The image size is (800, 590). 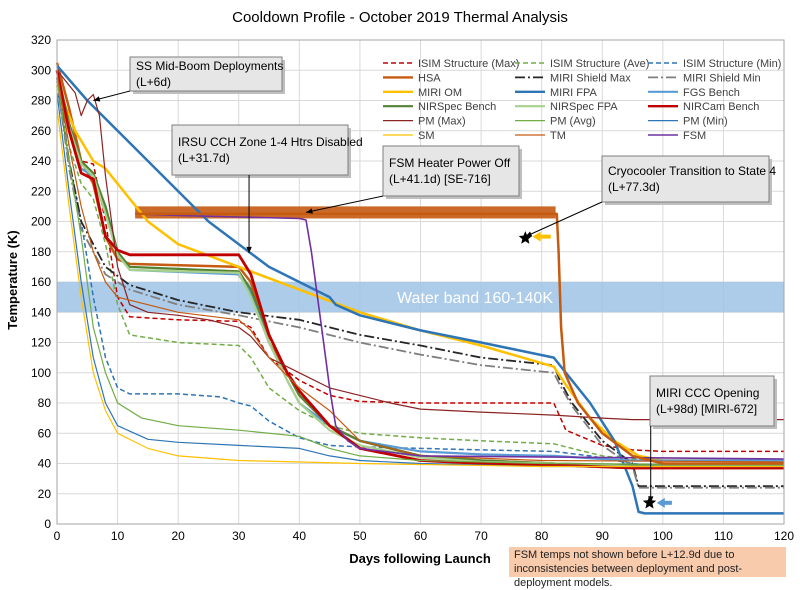 What do you see at coordinates (468, 64) in the screenshot?
I see `legend-label-isim-structure-max: ISIM Structure (Max)` at bounding box center [468, 64].